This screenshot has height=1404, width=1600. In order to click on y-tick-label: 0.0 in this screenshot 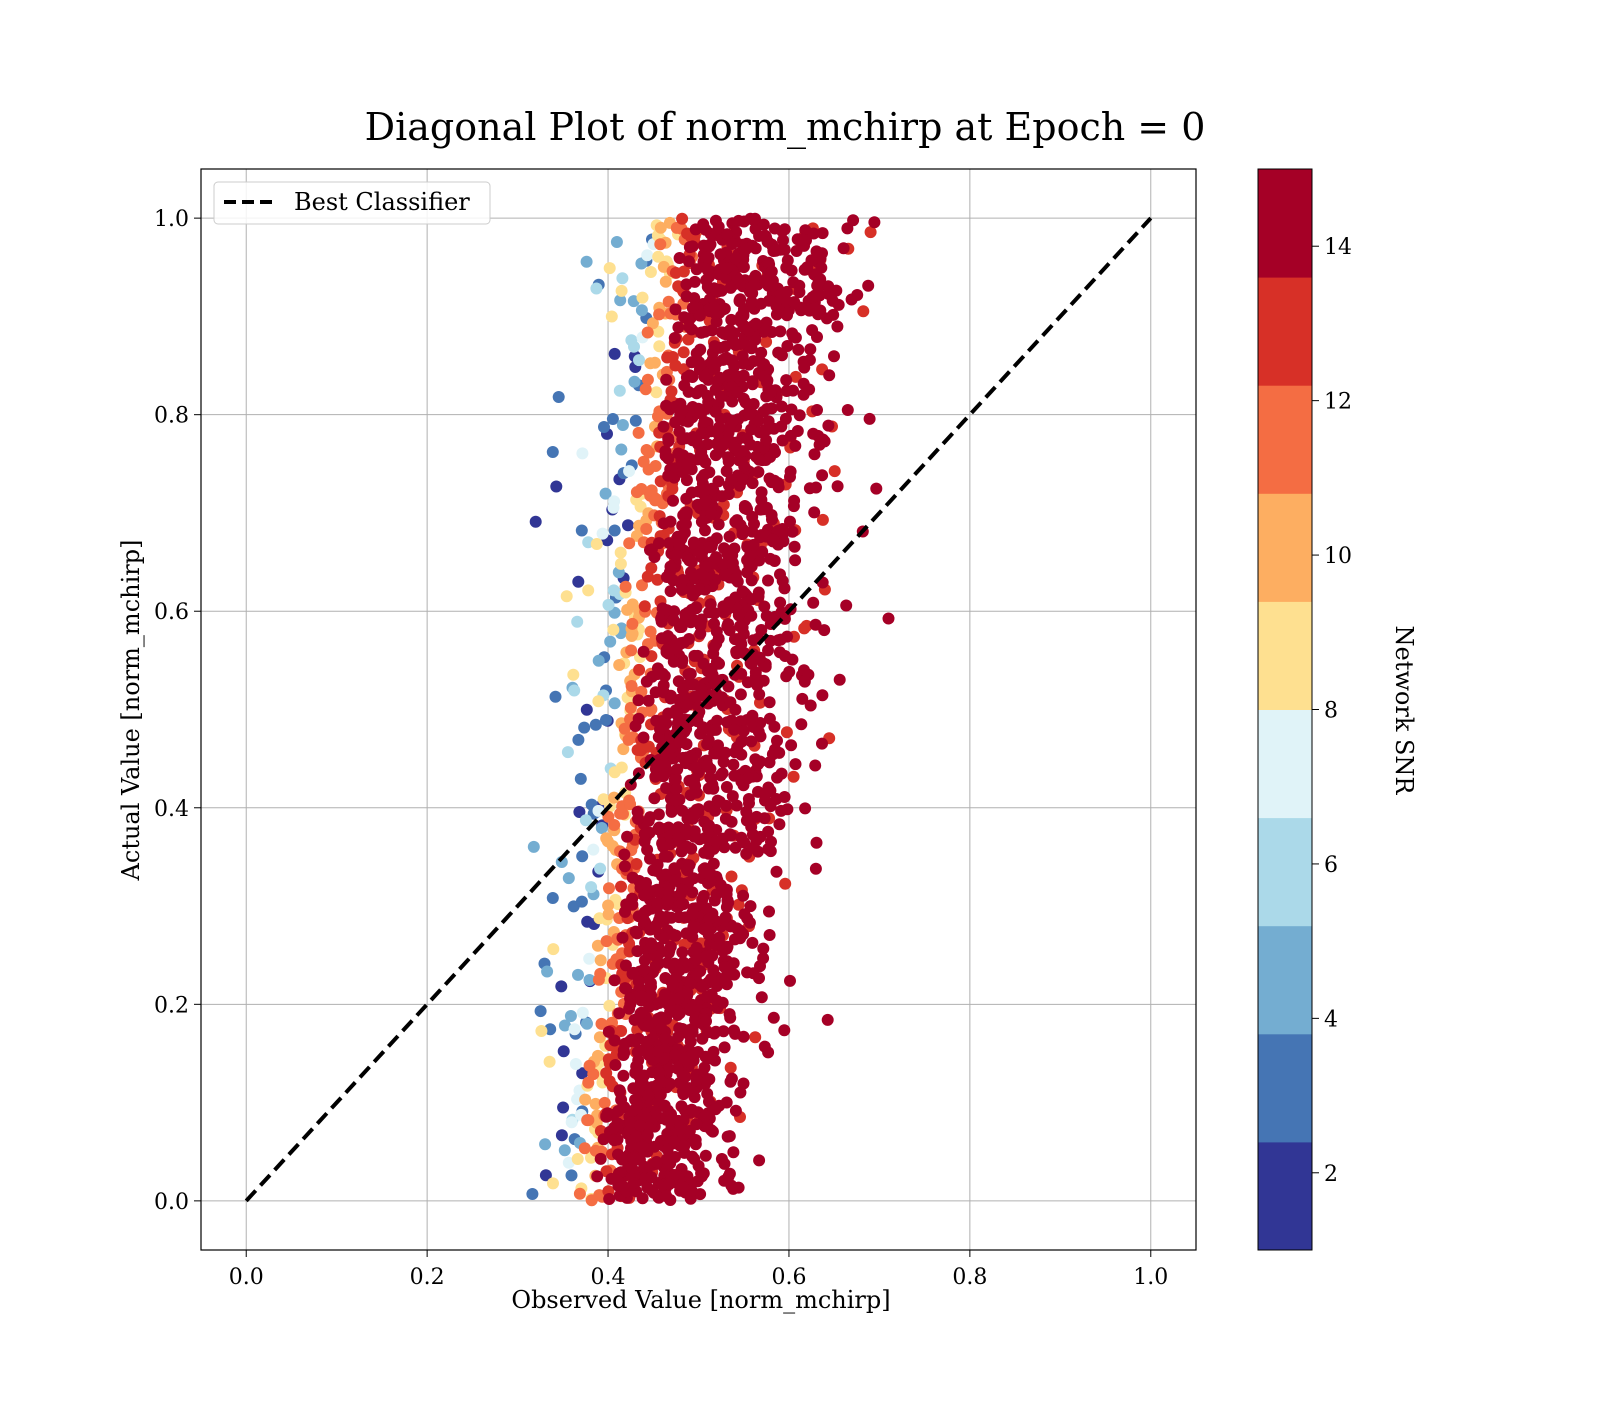, I will do `click(171, 1202)`.